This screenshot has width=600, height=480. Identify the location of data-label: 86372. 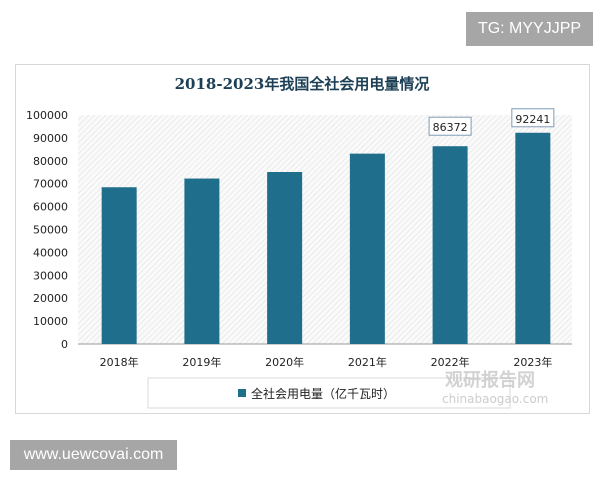
(450, 127).